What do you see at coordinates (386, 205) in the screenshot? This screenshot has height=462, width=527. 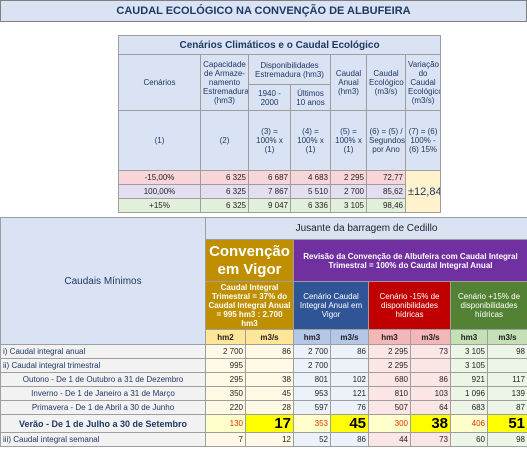 I see `value: 98,46` at bounding box center [386, 205].